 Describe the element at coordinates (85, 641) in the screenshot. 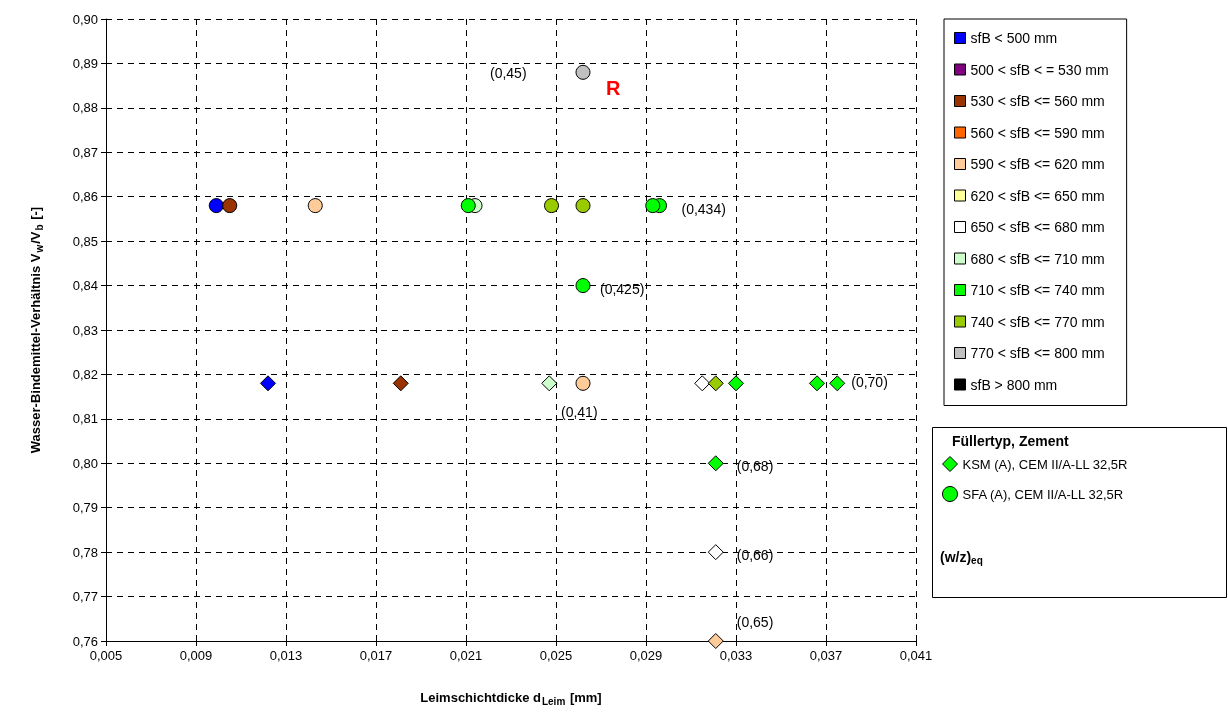

I see `y-tick-label: 0,76` at that location.